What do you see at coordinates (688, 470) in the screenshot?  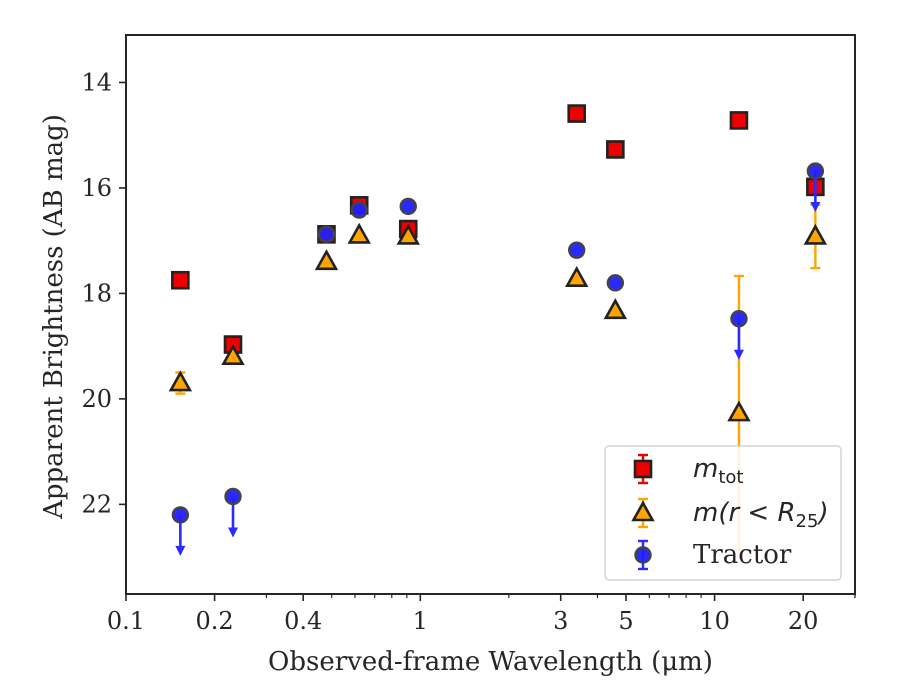 I see `legend-entry-mtot: mtot` at bounding box center [688, 470].